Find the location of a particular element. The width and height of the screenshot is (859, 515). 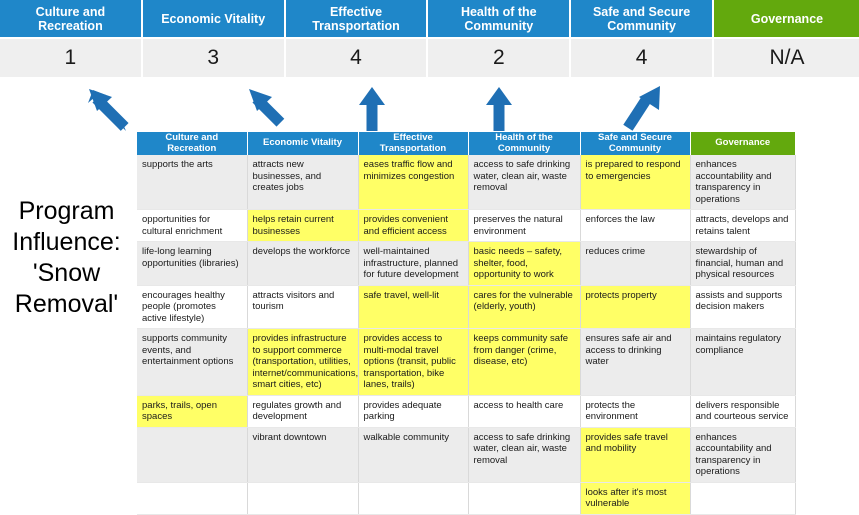

matrix-row: looks after it's most vulnerable is located at coordinates (466, 498).